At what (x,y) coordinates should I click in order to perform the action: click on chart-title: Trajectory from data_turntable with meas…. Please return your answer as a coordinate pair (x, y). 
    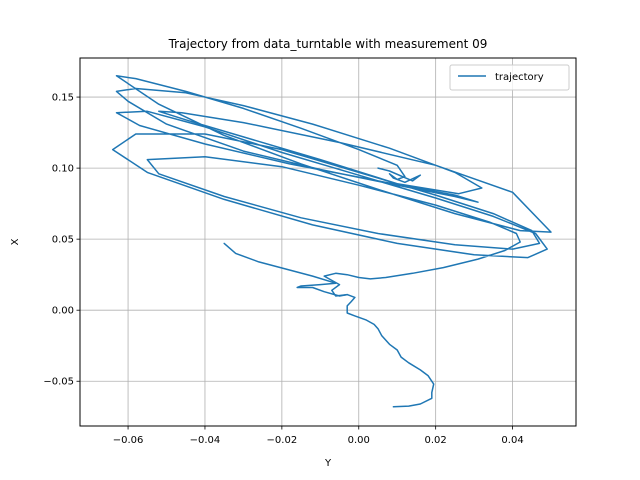
    Looking at the image, I should click on (328, 44).